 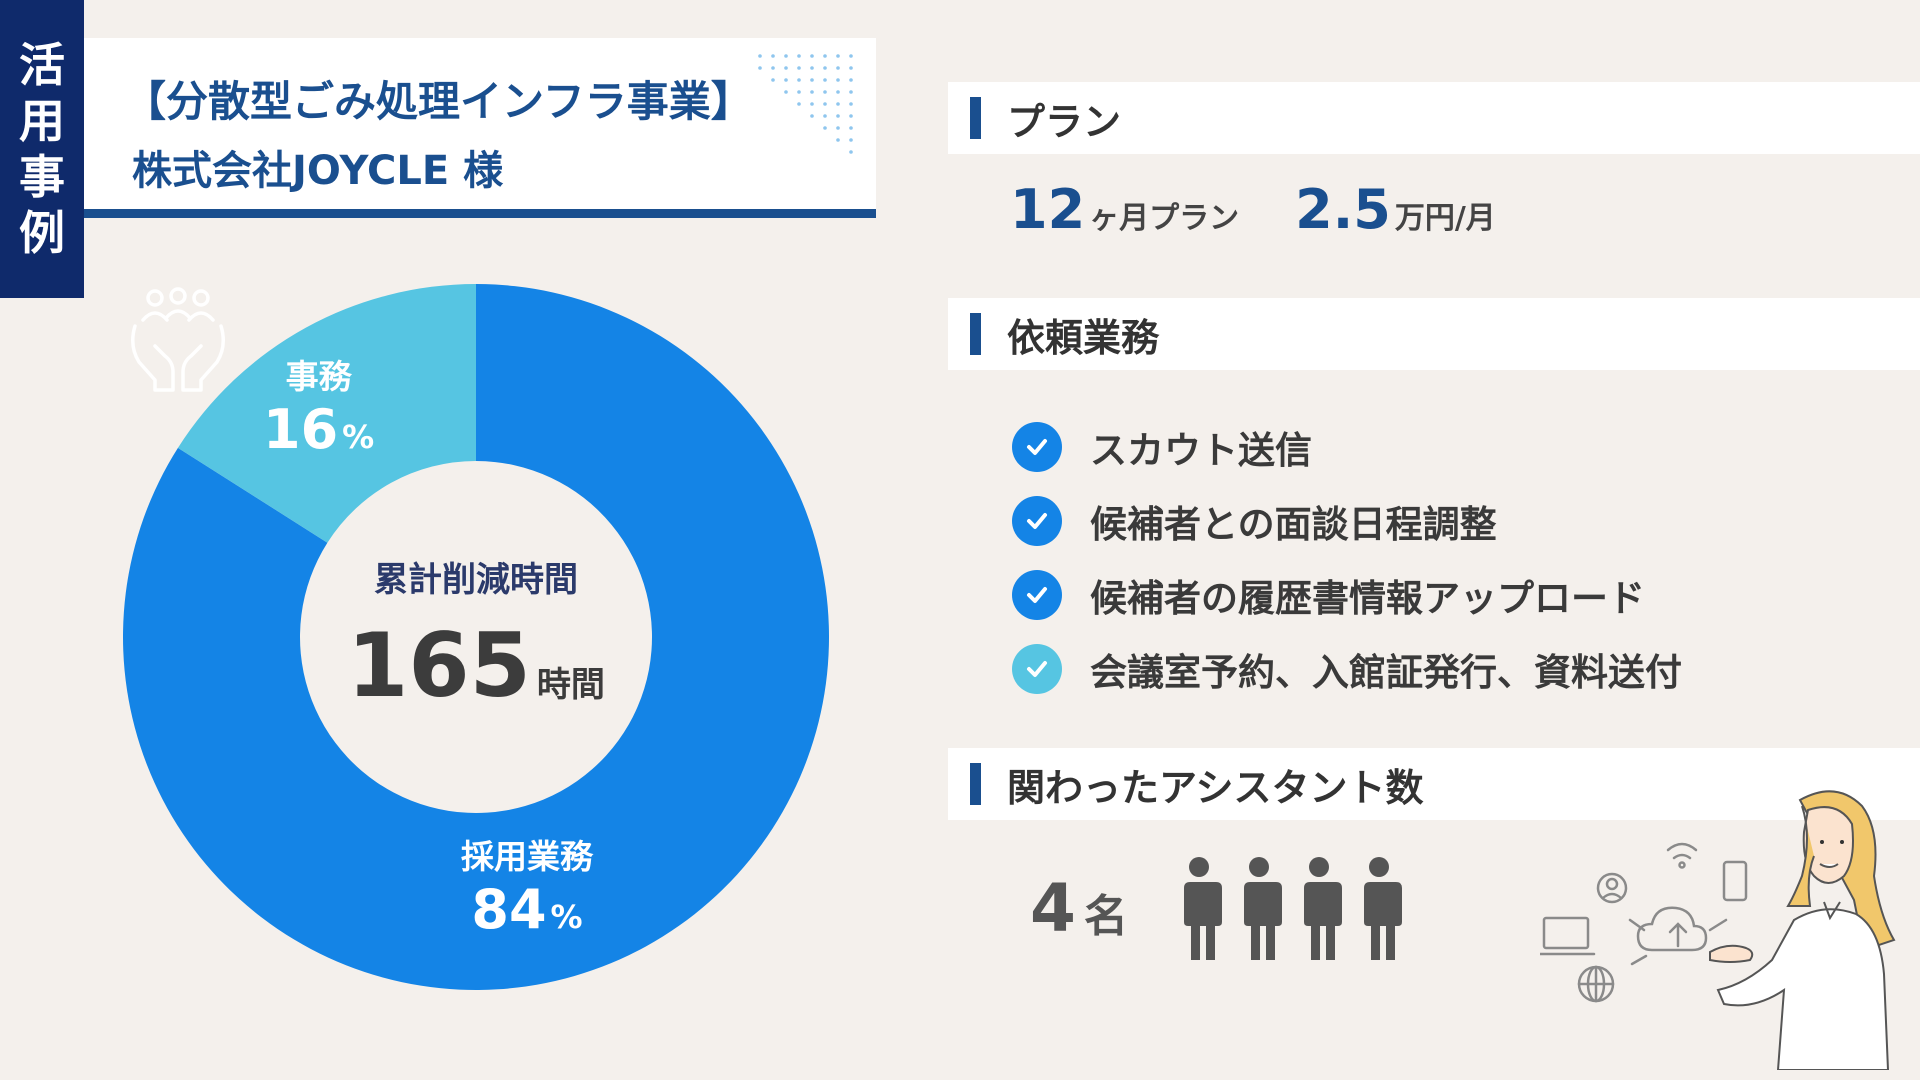 I want to click on plan-months: 12, so click(x=1048, y=209).